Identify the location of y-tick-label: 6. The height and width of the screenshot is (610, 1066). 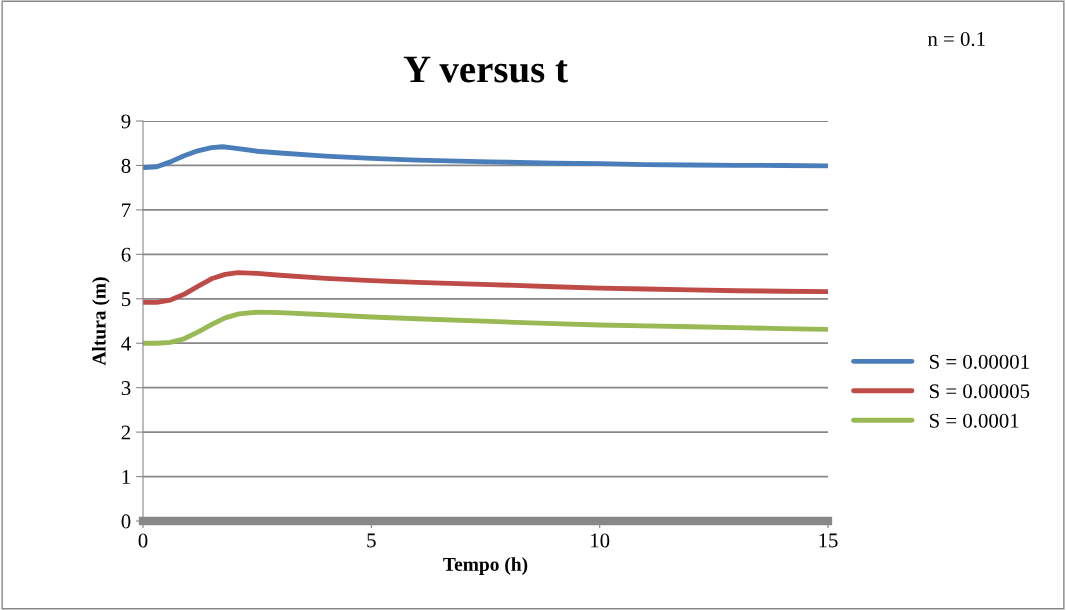
(126, 254).